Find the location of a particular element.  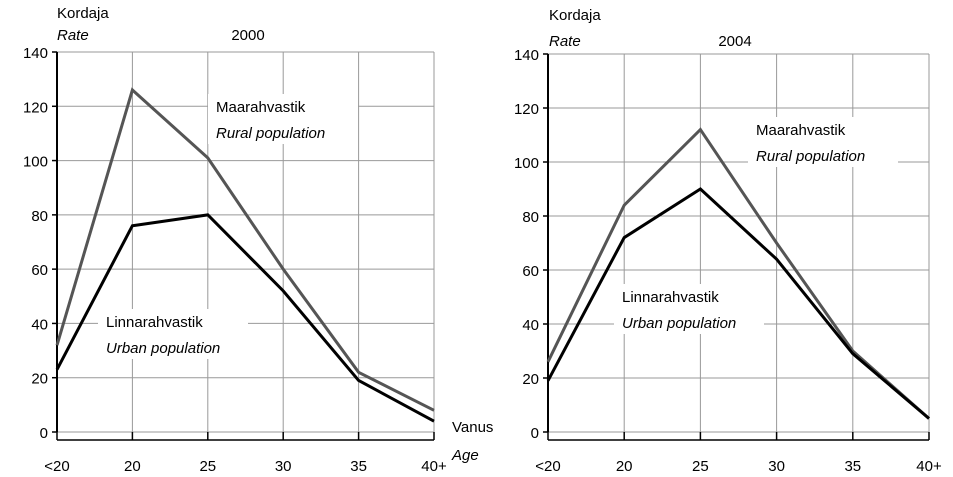

chart-title: 2004 is located at coordinates (734, 41).